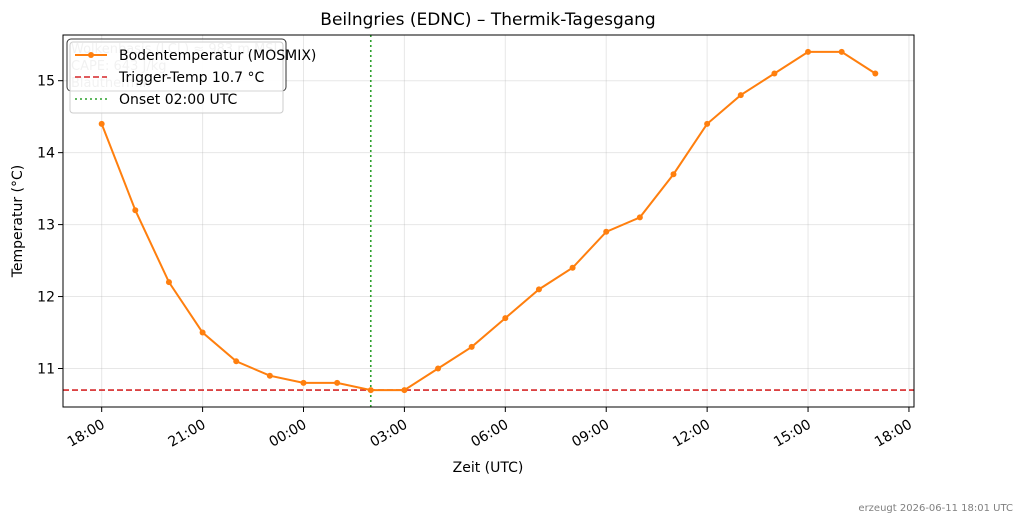  What do you see at coordinates (187, 434) in the screenshot?
I see `x-tick-label: 21:00` at bounding box center [187, 434].